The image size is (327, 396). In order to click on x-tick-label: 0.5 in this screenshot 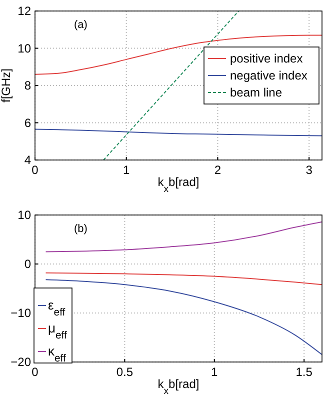, I will do `click(125, 372)`.